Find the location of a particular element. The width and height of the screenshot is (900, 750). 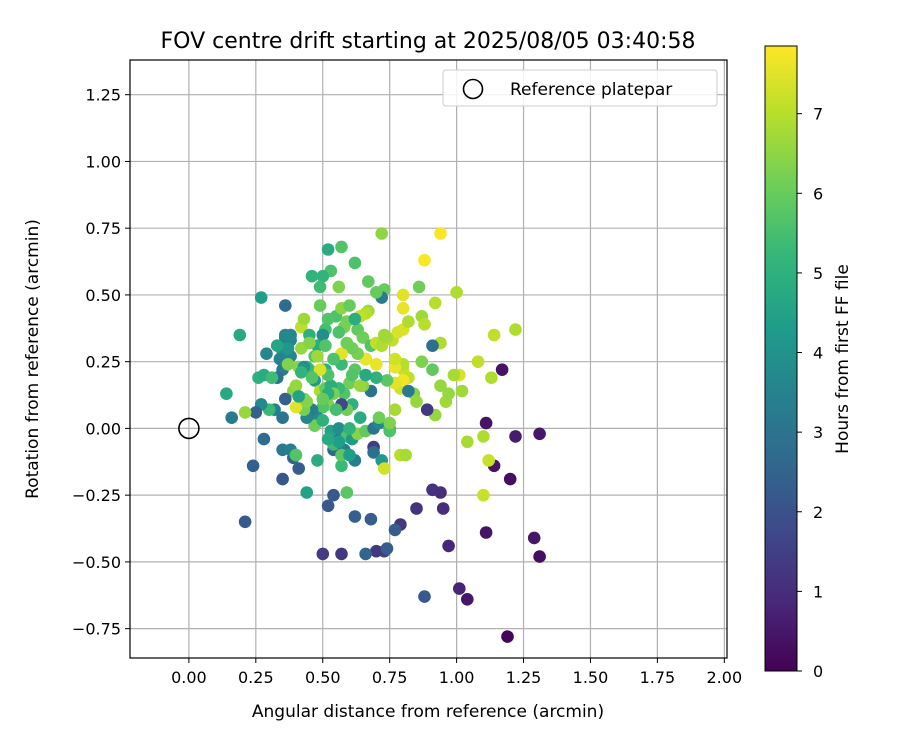

x-tick-label: 1.50 is located at coordinates (591, 677).